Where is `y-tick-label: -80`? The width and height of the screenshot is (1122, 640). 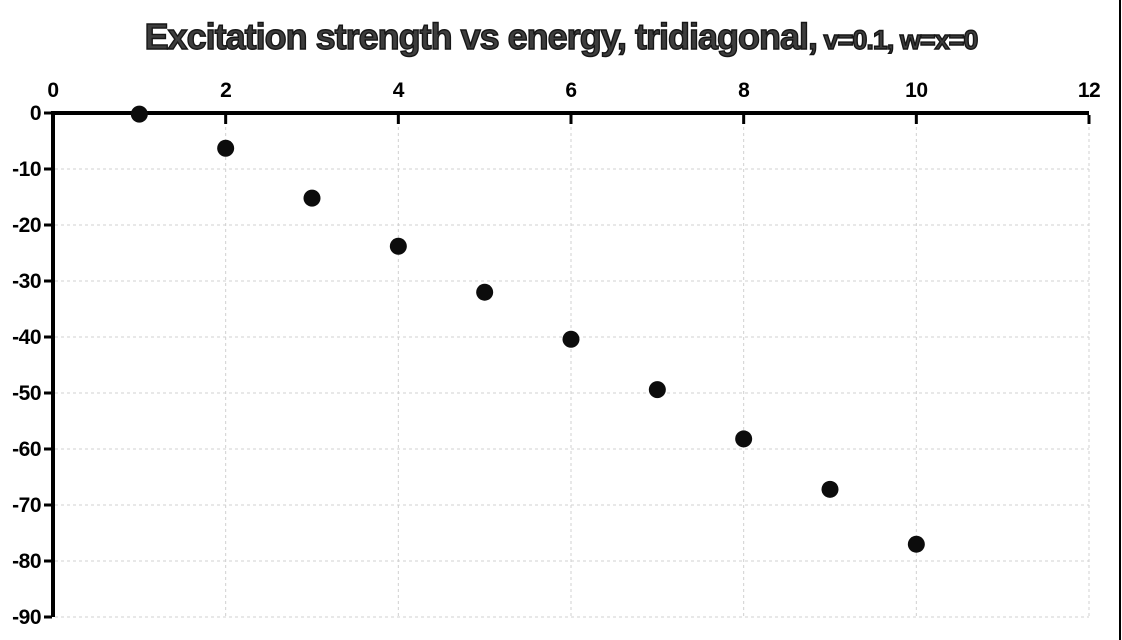
y-tick-label: -80 is located at coordinates (26, 561).